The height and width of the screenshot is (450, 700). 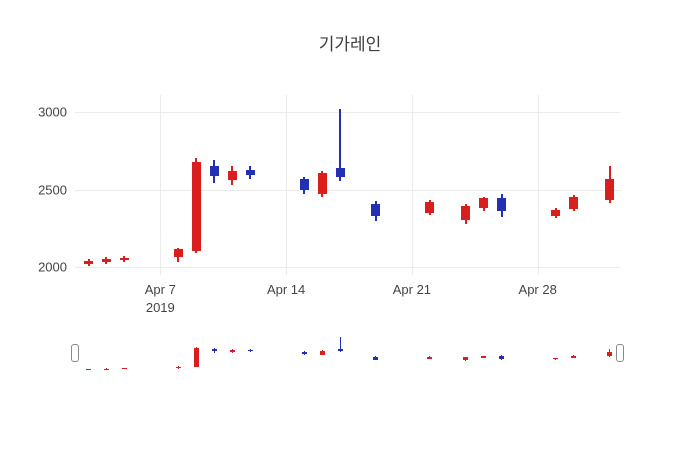 I want to click on y-axis-tick-label: 3000, so click(x=52, y=112).